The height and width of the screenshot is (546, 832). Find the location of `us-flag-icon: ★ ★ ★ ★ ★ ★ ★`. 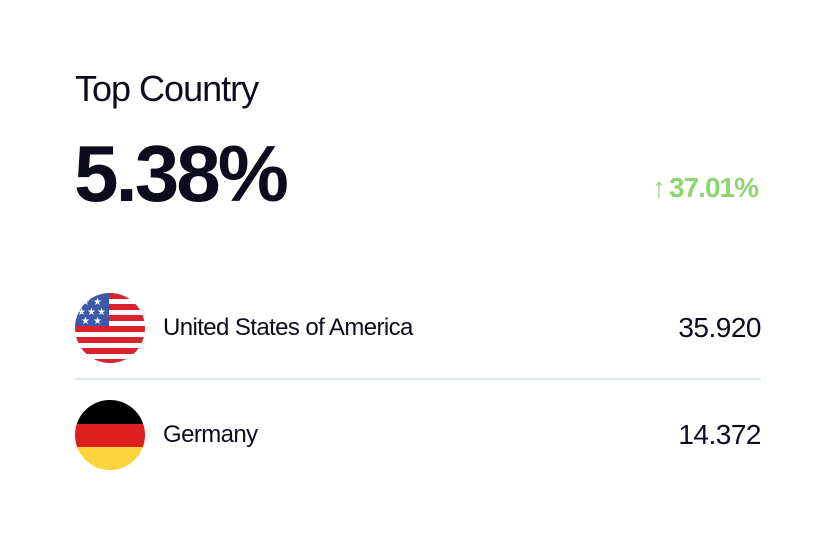

us-flag-icon: ★ ★ ★ ★ ★ ★ ★ is located at coordinates (110, 328).